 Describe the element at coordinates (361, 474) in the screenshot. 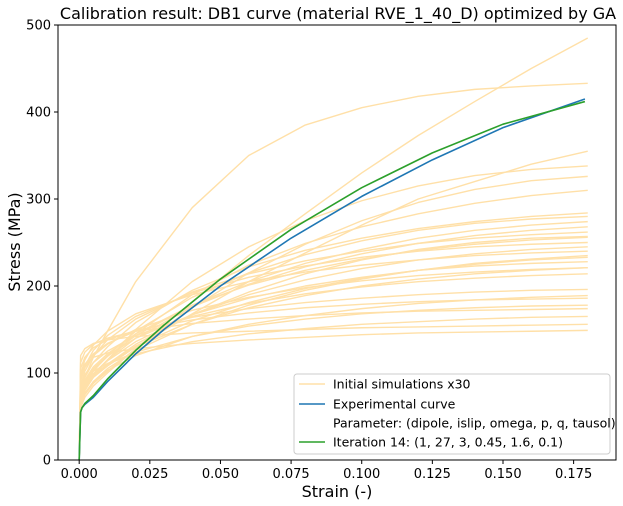

I see `x-tick-label: 0.100` at that location.